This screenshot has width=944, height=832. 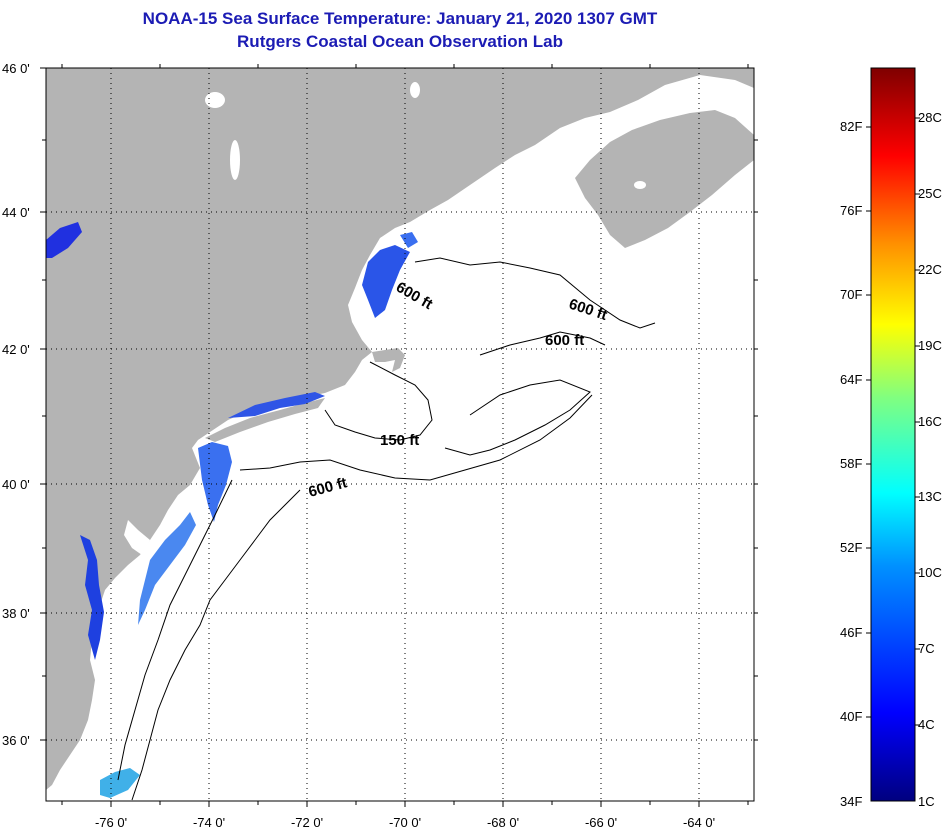 I want to click on contour-600ft-shelf, so click(x=416, y=437).